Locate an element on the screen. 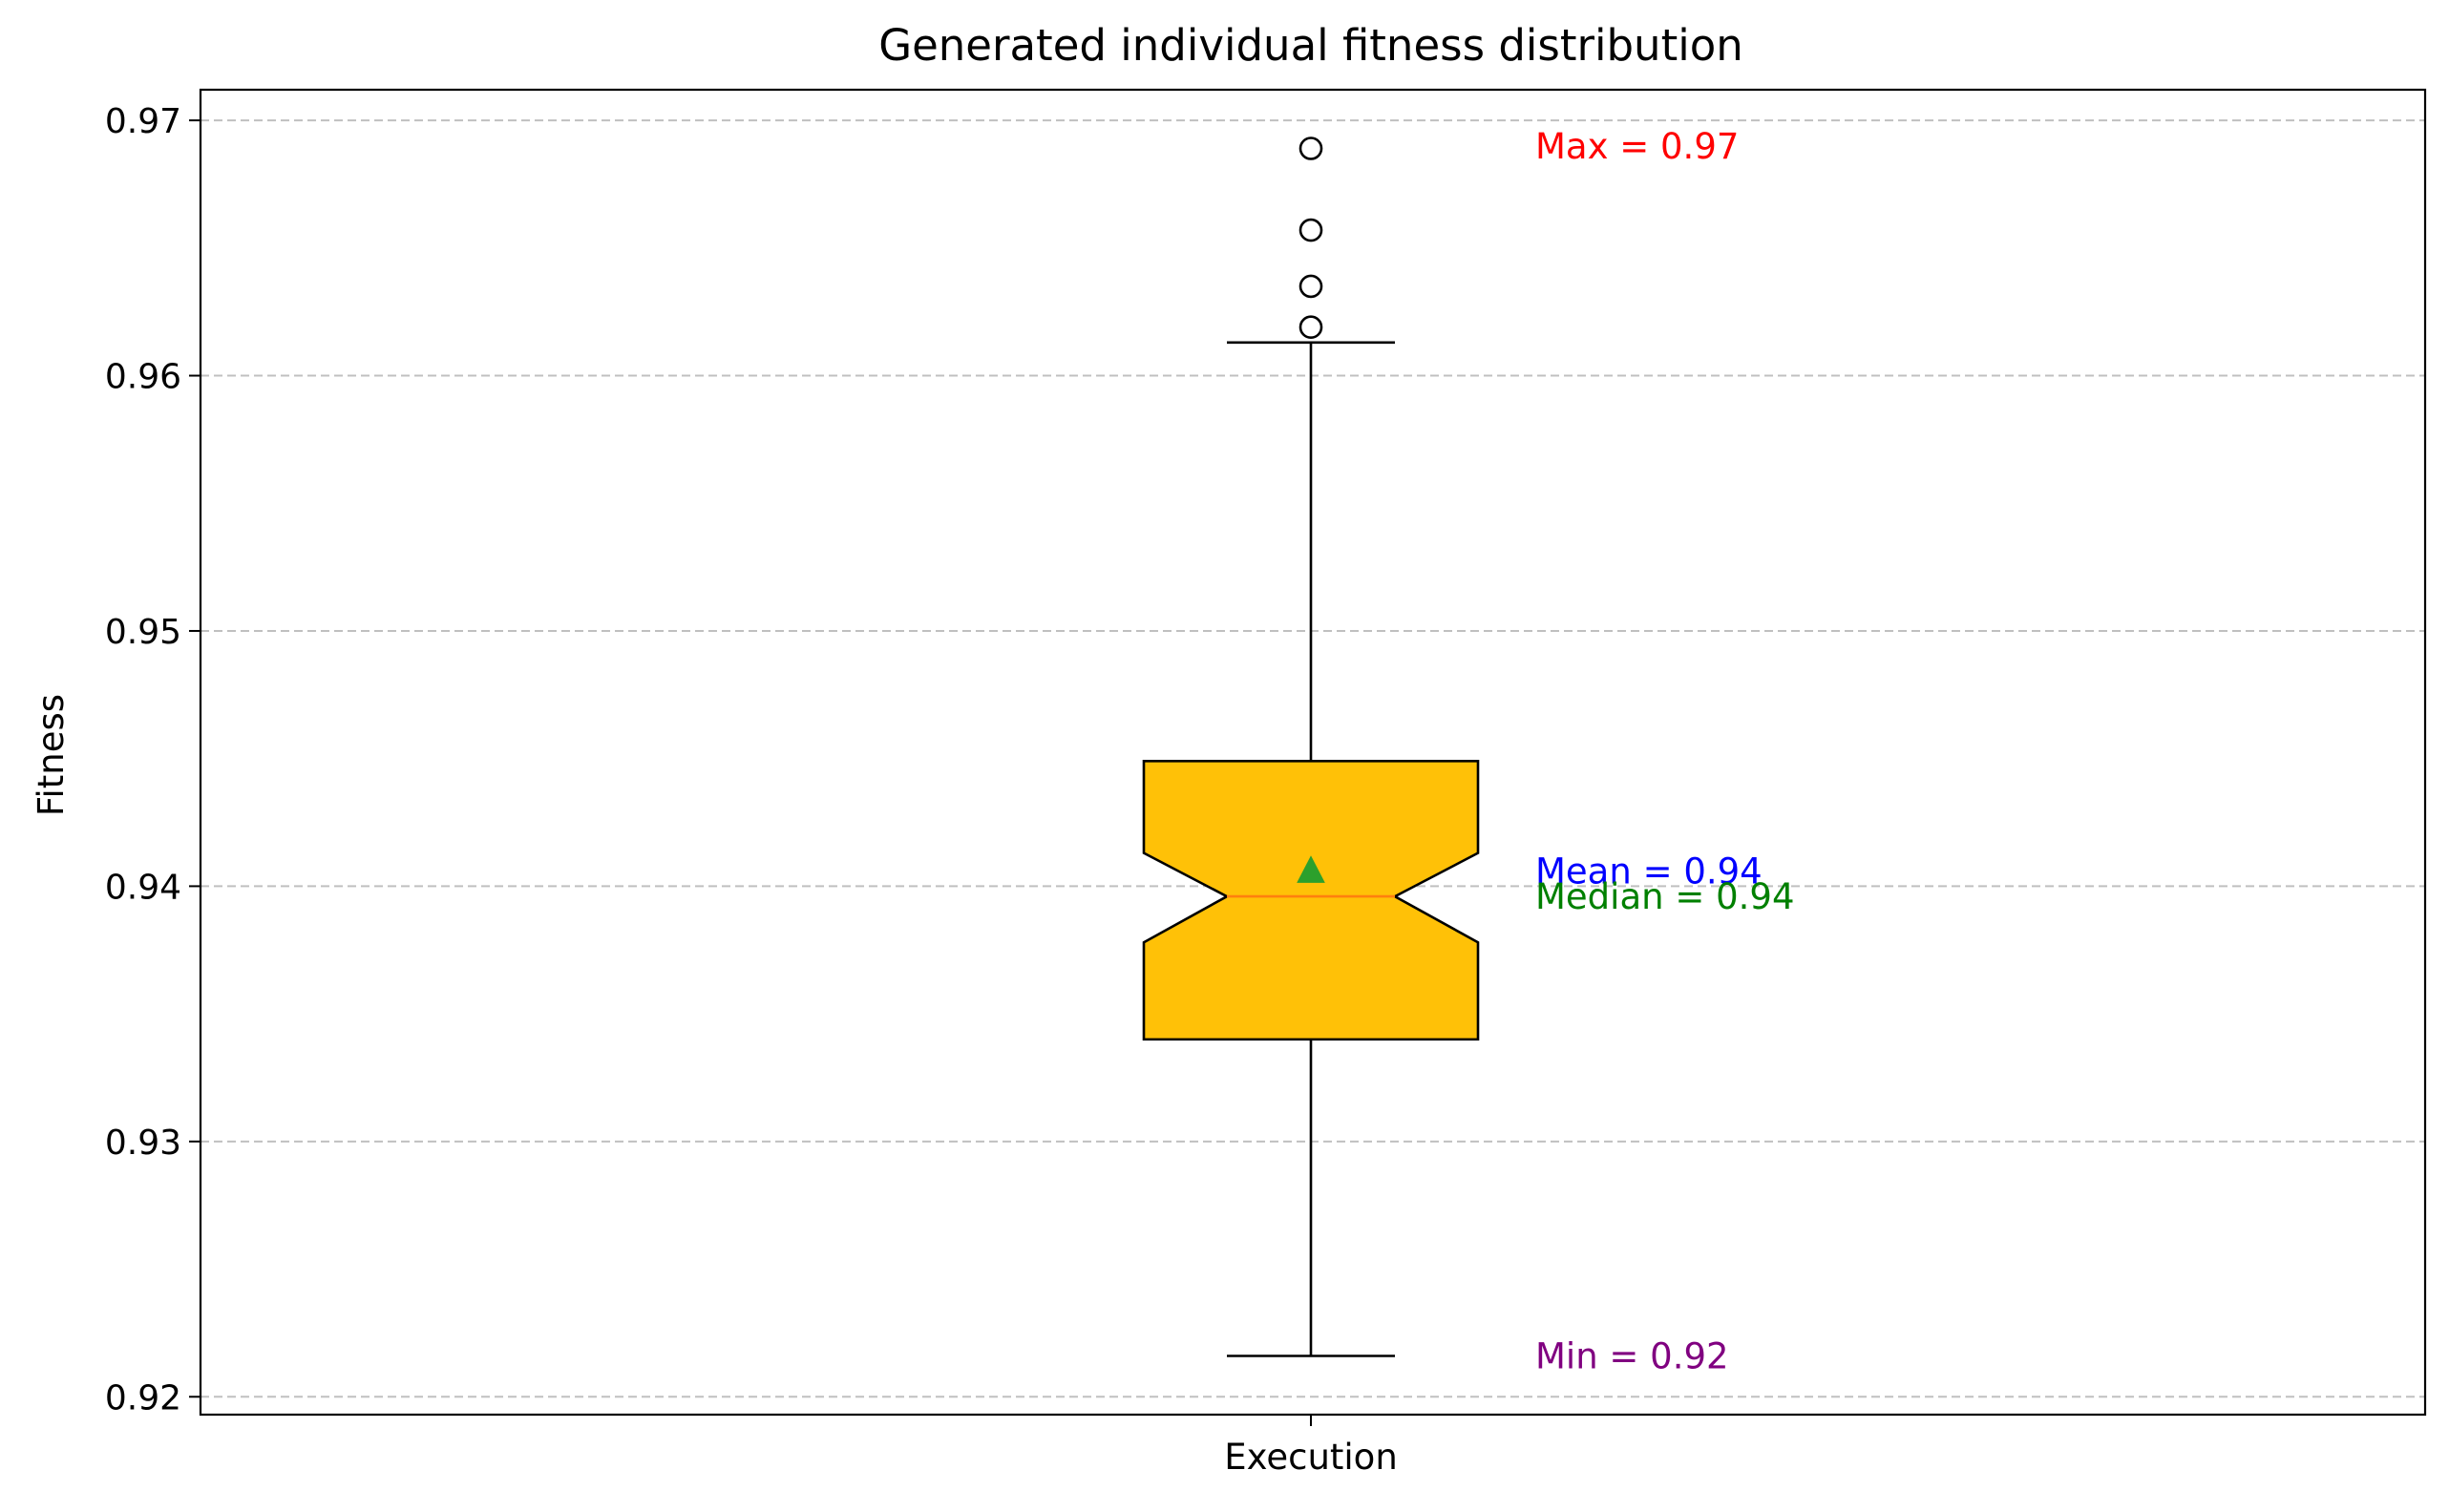  x-tick-label: Execution is located at coordinates (1311, 1457).